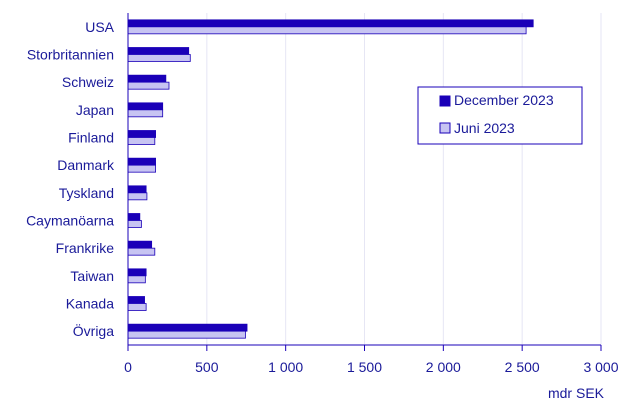 The image size is (629, 406). What do you see at coordinates (85, 248) in the screenshot?
I see `category-label-frankrike: Frankrike` at bounding box center [85, 248].